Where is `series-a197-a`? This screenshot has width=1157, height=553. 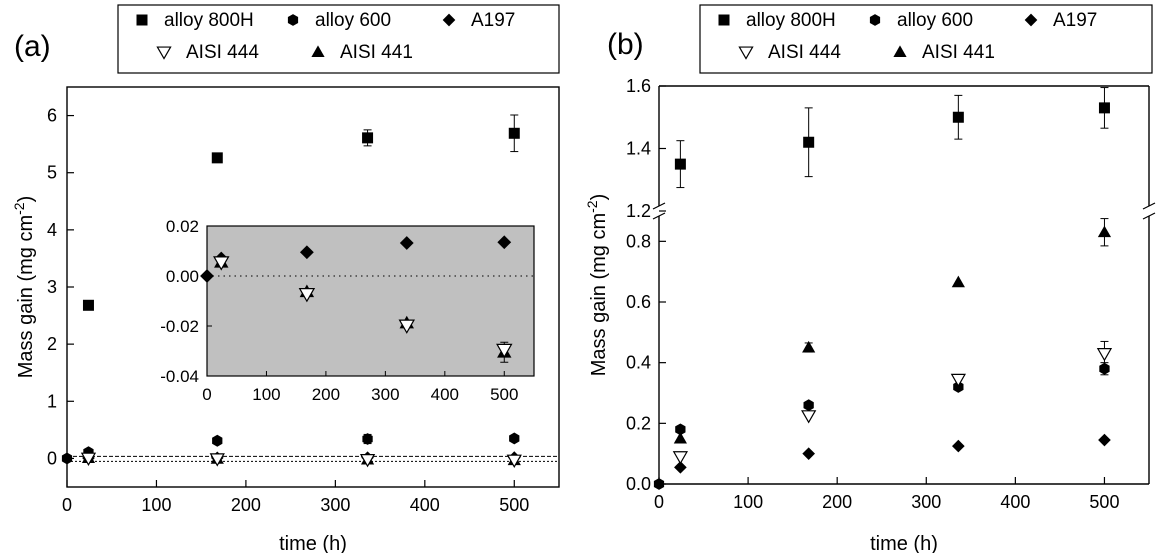
series-a197-a is located at coordinates (301, 458).